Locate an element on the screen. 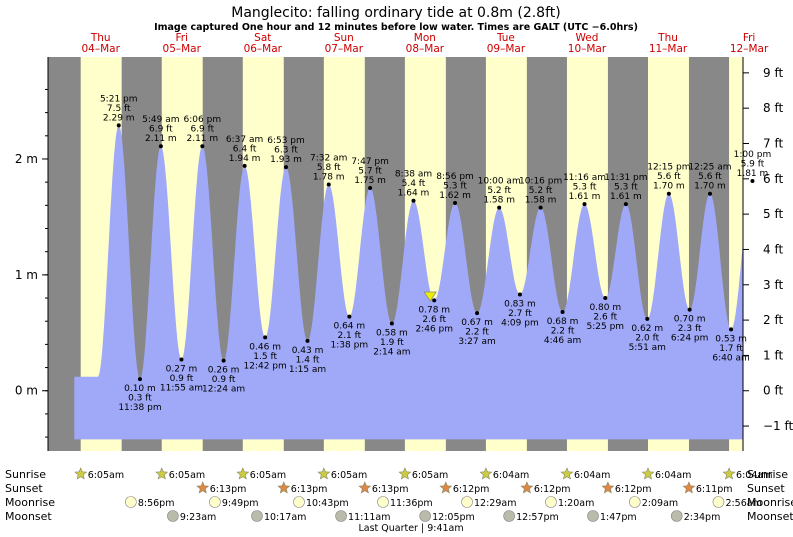 This screenshot has width=793, height=537. low-tide-label: 0.64 m is located at coordinates (349, 327).